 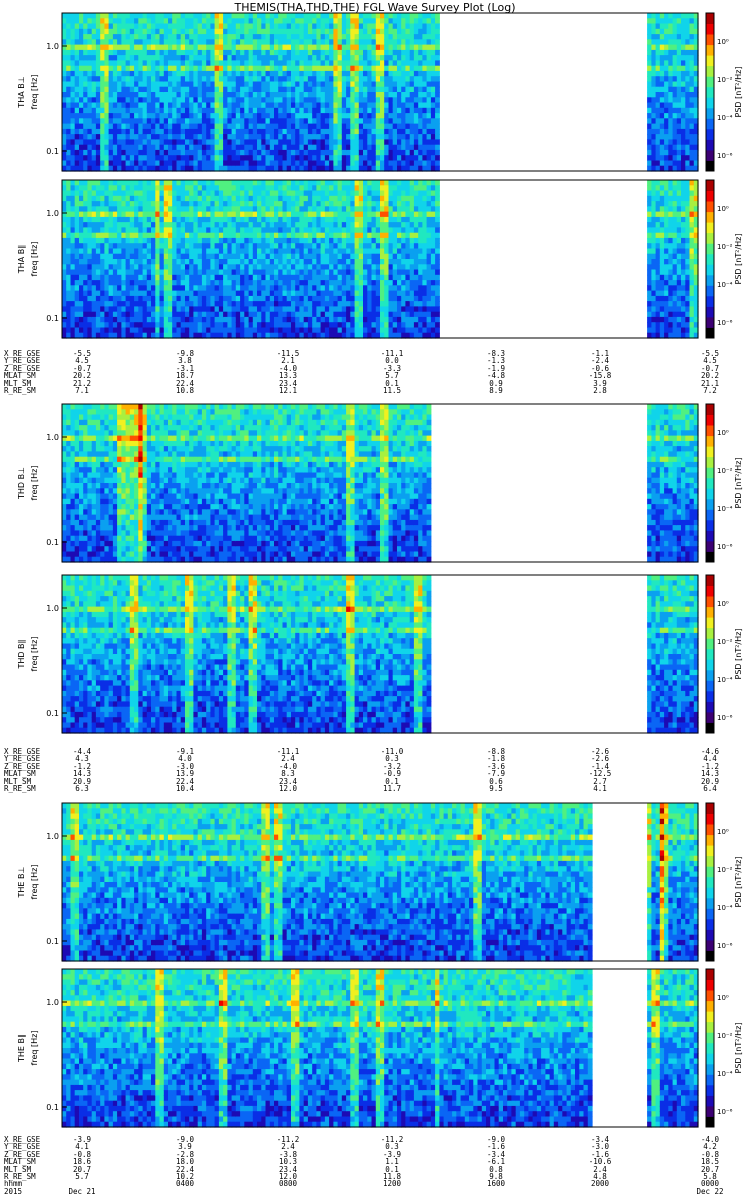 I want to click on orbit-column: -9.8 3.8 -3.1 18.7 22.4 10.8, so click(x=185, y=372).